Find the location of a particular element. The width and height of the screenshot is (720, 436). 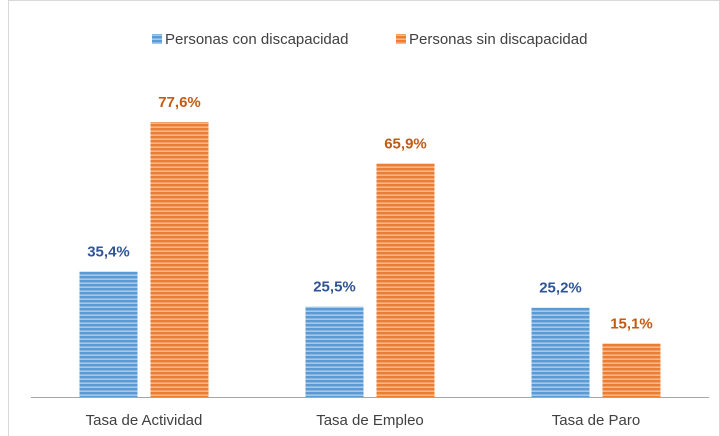

legend-label: Personas sin discapacidad is located at coordinates (498, 39).